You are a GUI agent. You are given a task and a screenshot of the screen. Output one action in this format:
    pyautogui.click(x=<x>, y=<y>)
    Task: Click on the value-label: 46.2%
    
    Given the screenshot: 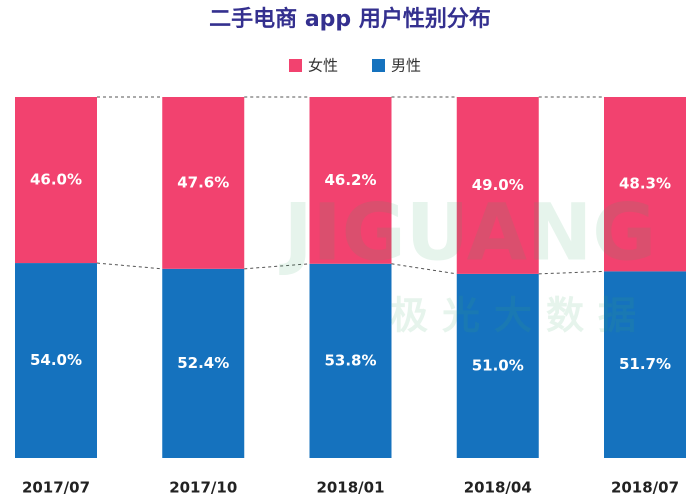 What is the action you would take?
    pyautogui.click(x=350, y=180)
    